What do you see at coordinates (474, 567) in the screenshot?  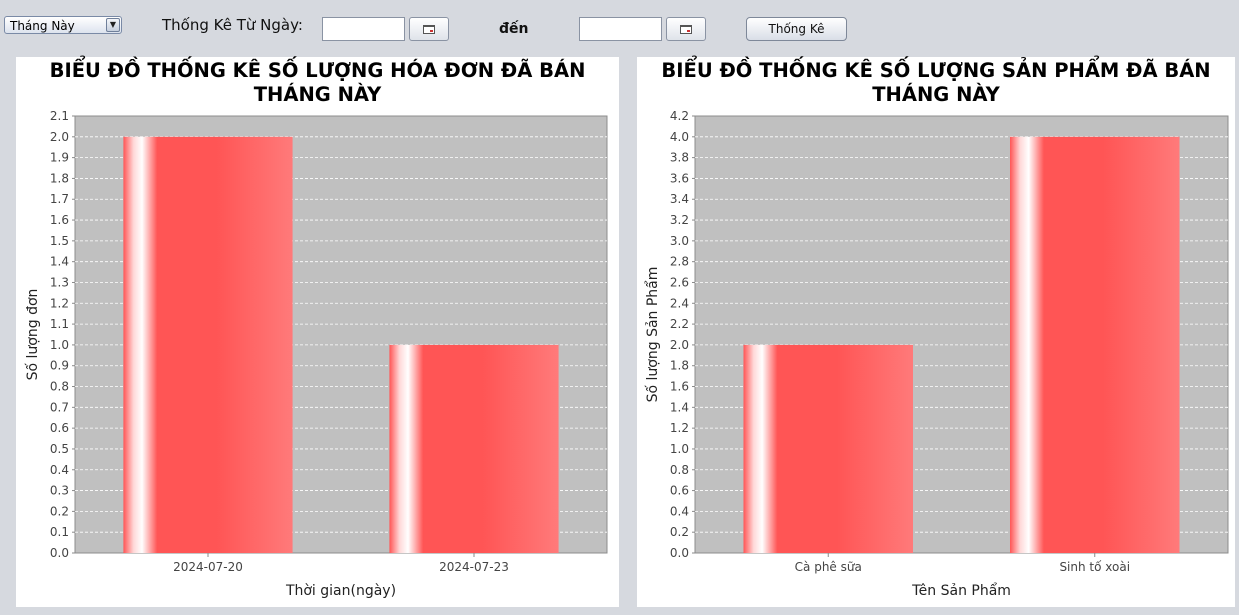 I see `x-tick-label: 2024-07-23` at bounding box center [474, 567].